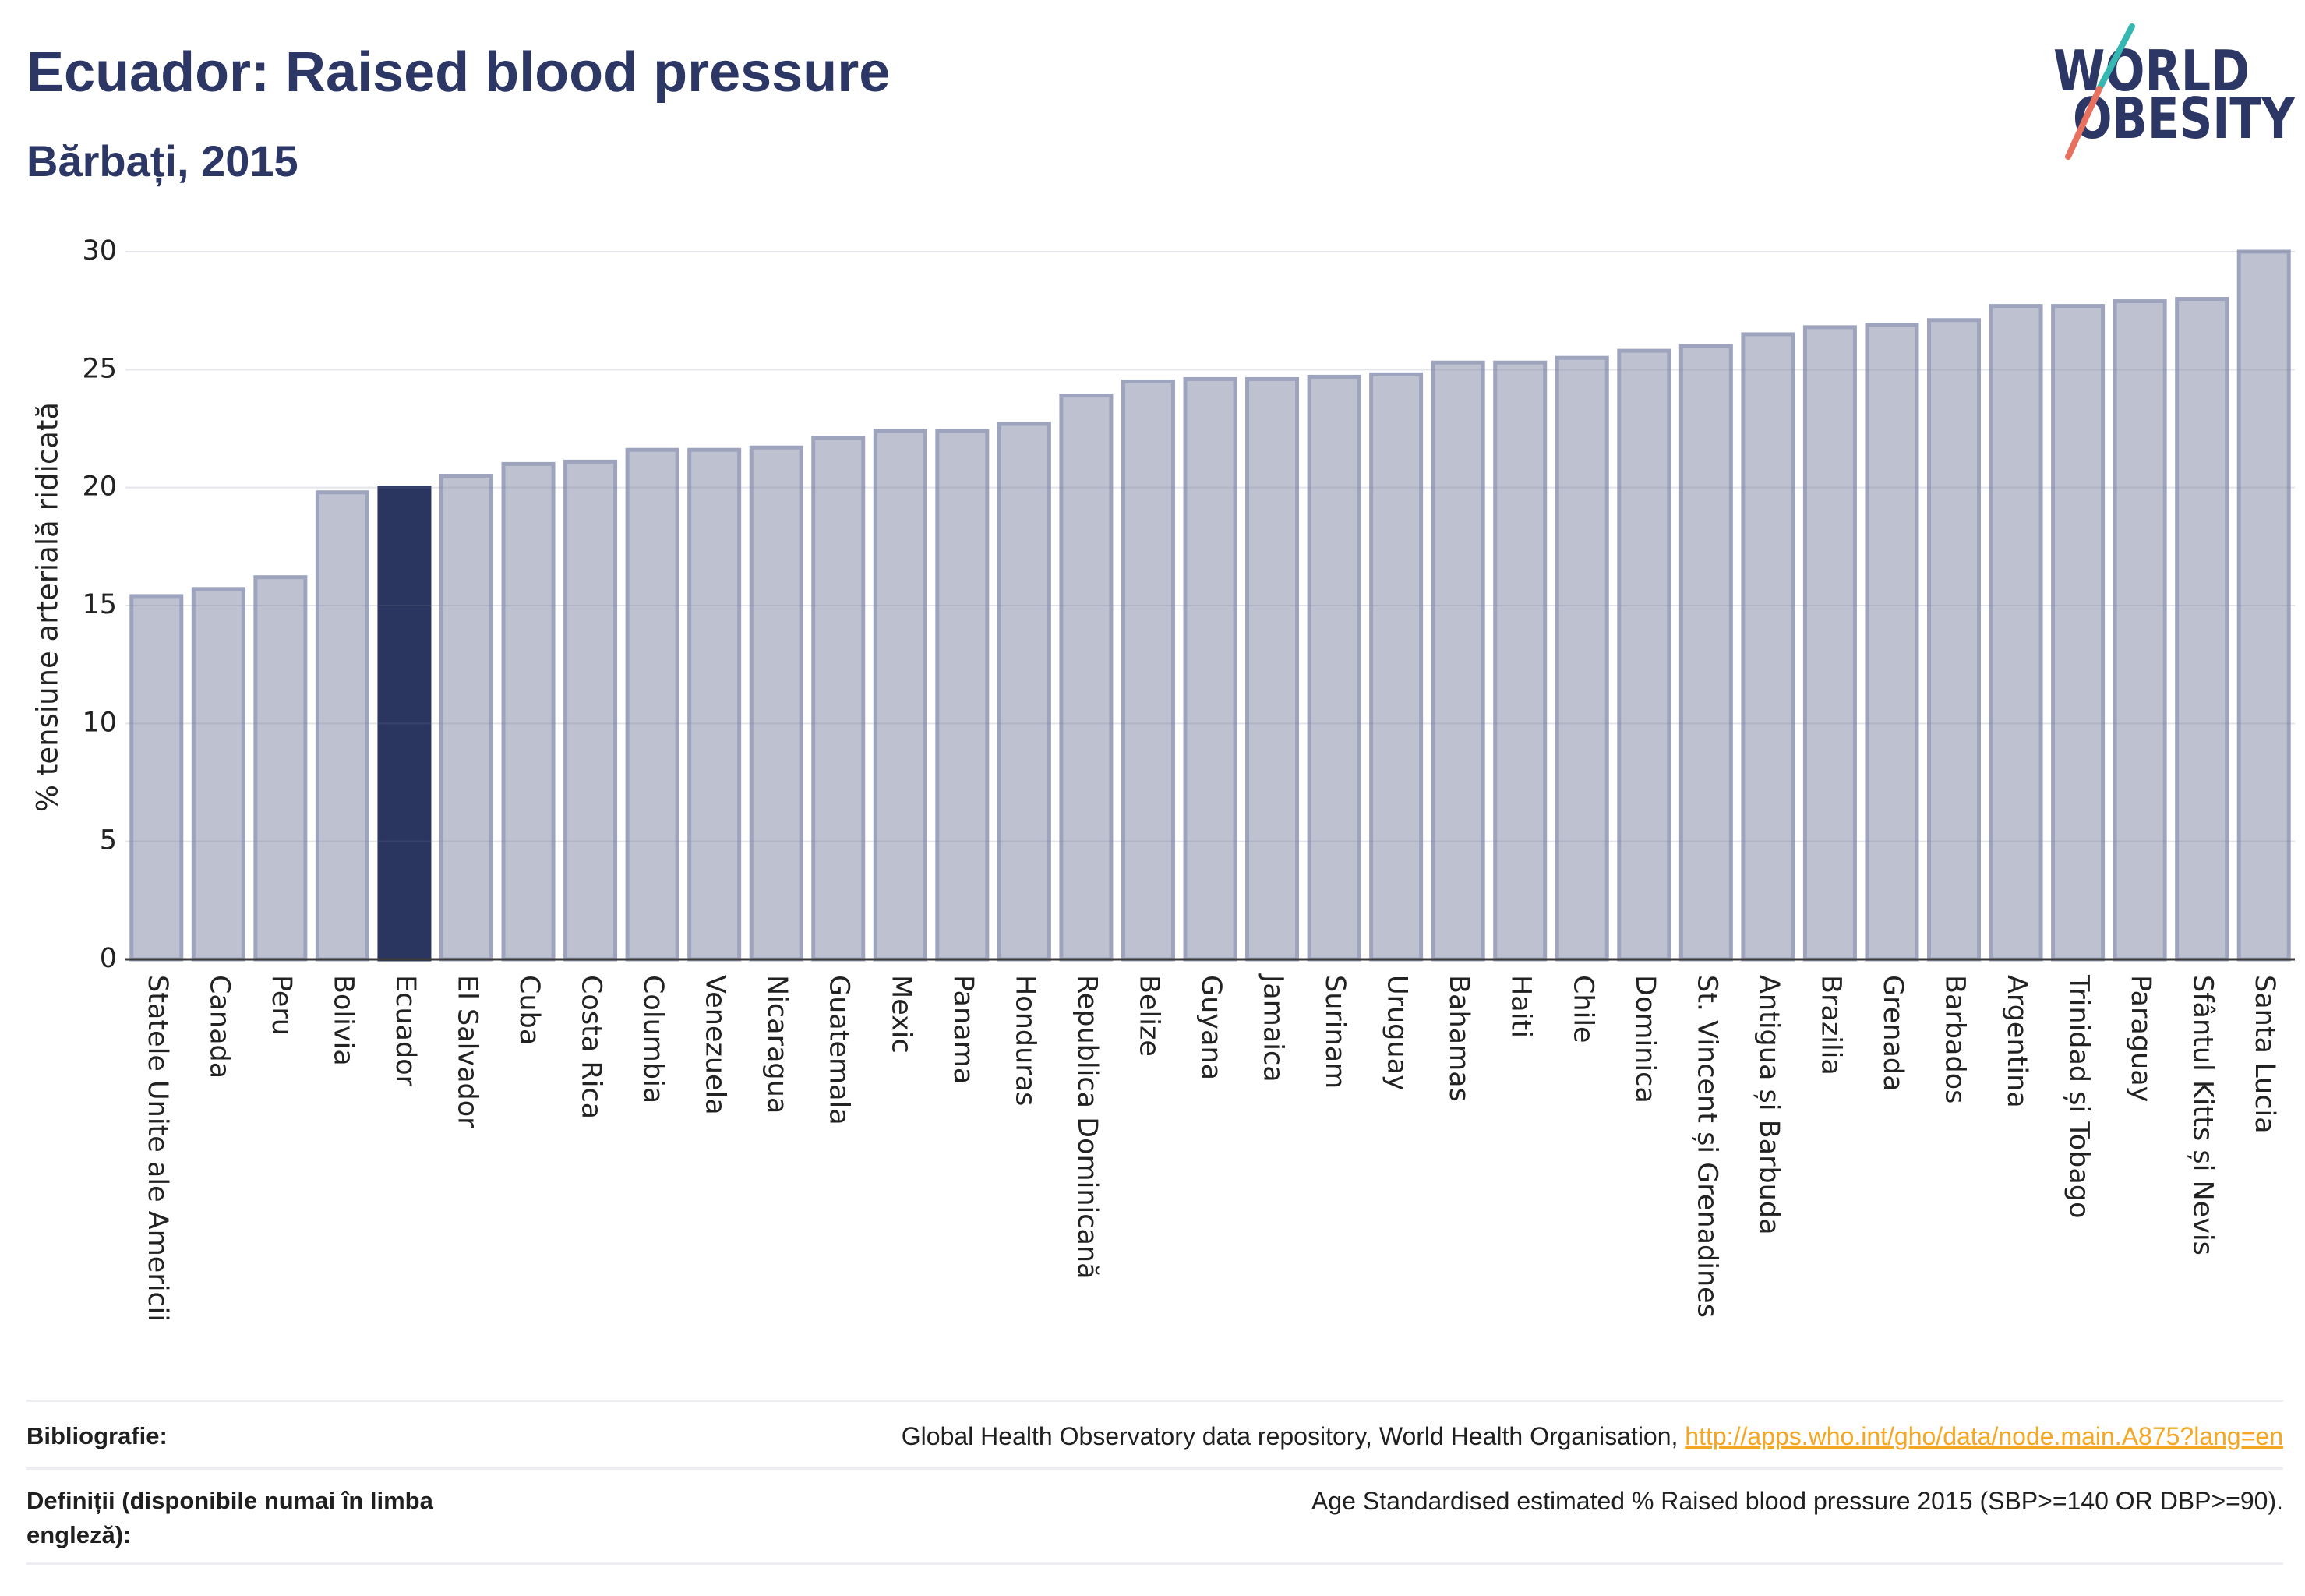 This screenshot has height=1596, width=2305. I want to click on x-tick-label: Jamaica, so click(1273, 1027).